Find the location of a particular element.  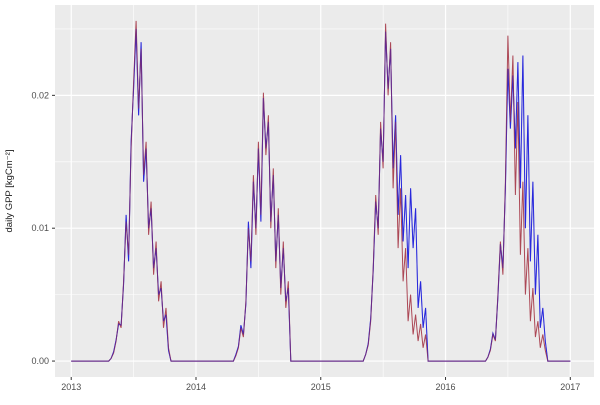

y-tick-label: 0.00 is located at coordinates (40, 361).